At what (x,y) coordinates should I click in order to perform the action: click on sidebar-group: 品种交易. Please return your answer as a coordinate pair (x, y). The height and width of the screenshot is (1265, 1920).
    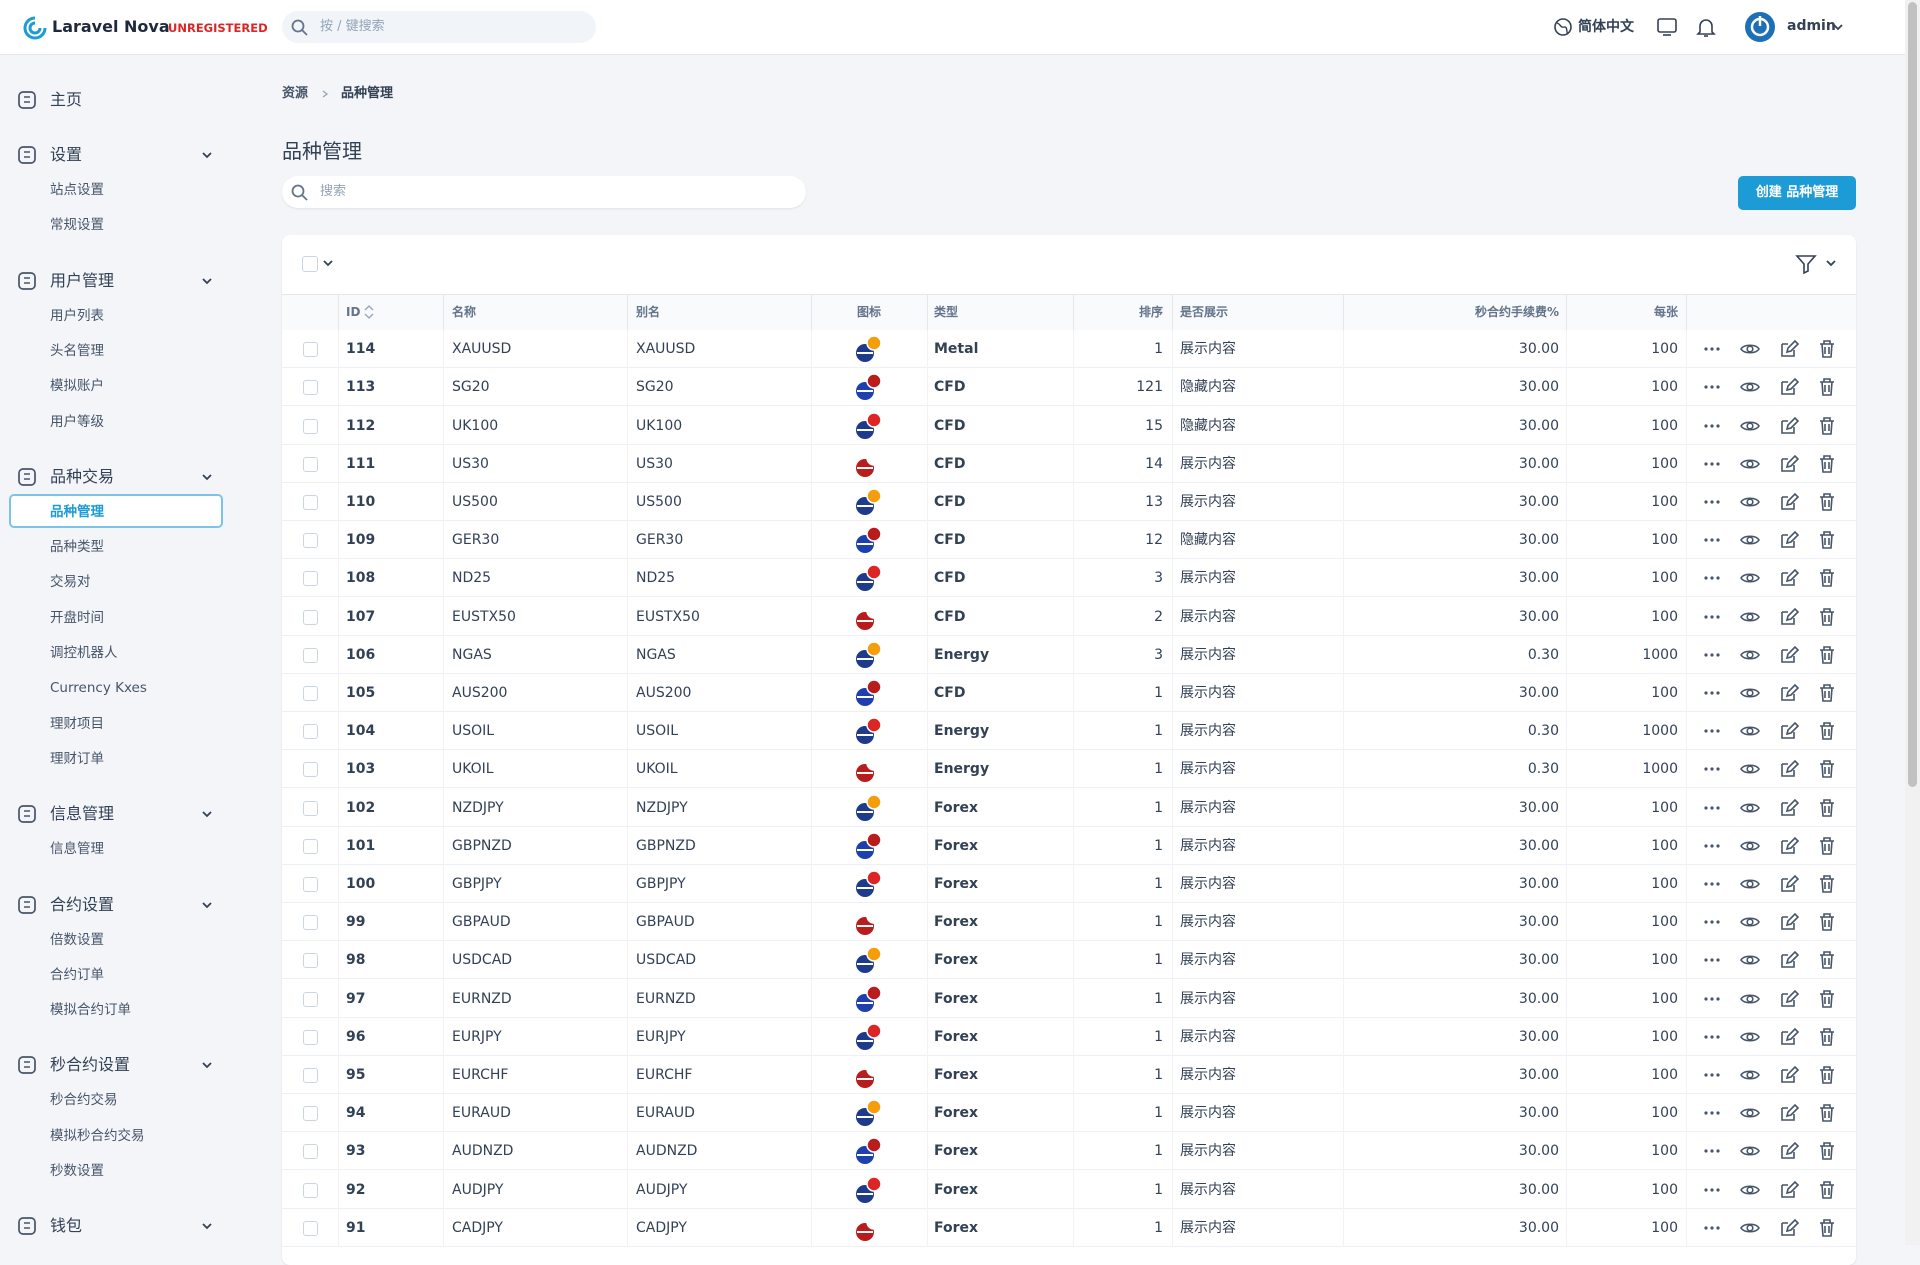
    Looking at the image, I should click on (82, 476).